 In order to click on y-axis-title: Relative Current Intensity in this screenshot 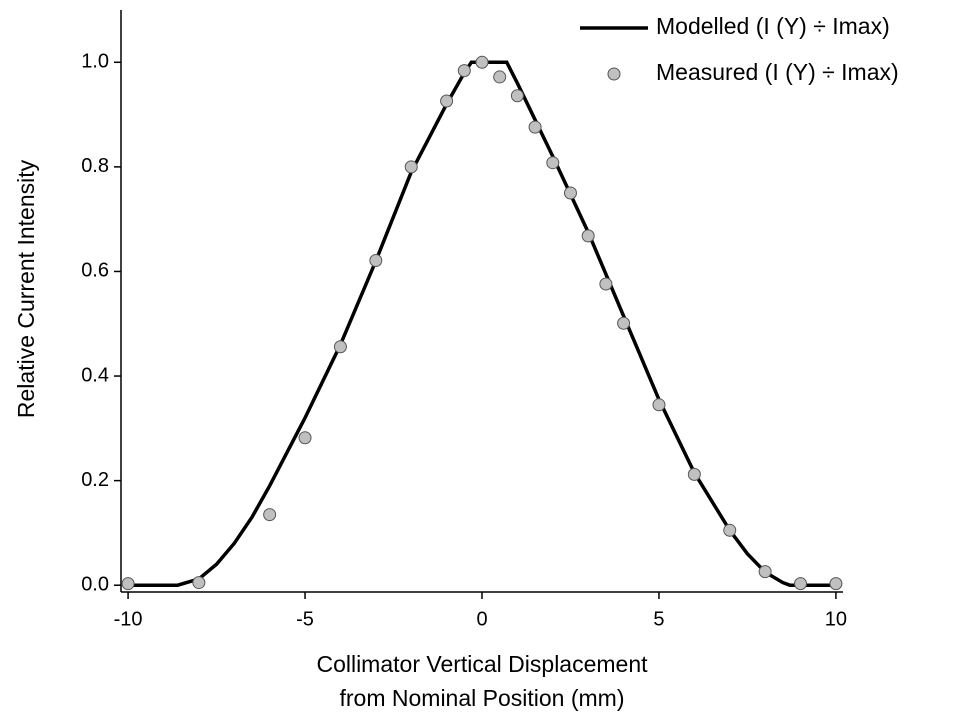, I will do `click(26, 288)`.